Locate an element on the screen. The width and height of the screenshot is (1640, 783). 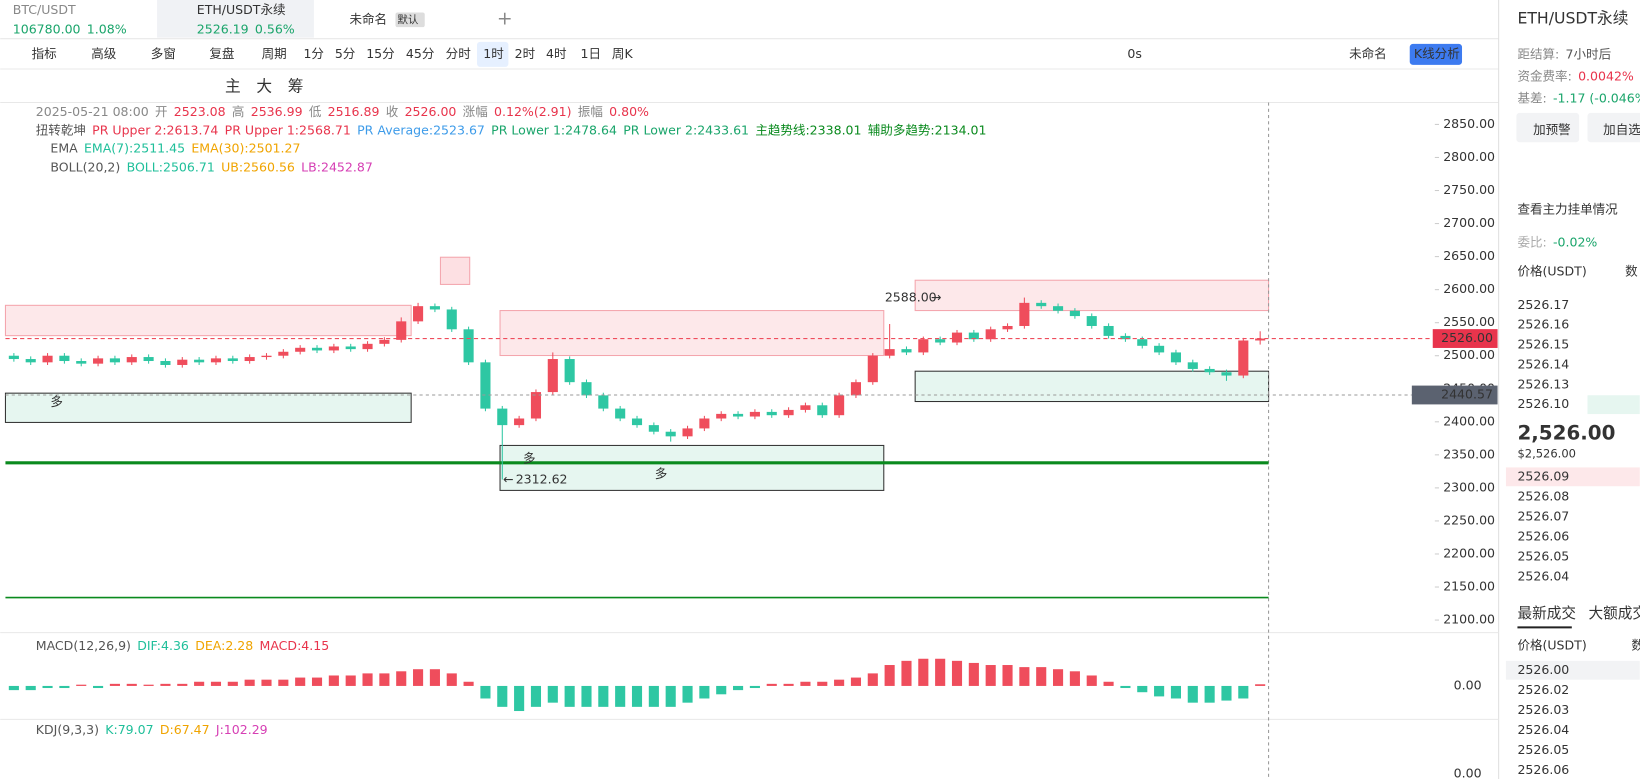
toolbar-item: 1分 is located at coordinates (313, 53).